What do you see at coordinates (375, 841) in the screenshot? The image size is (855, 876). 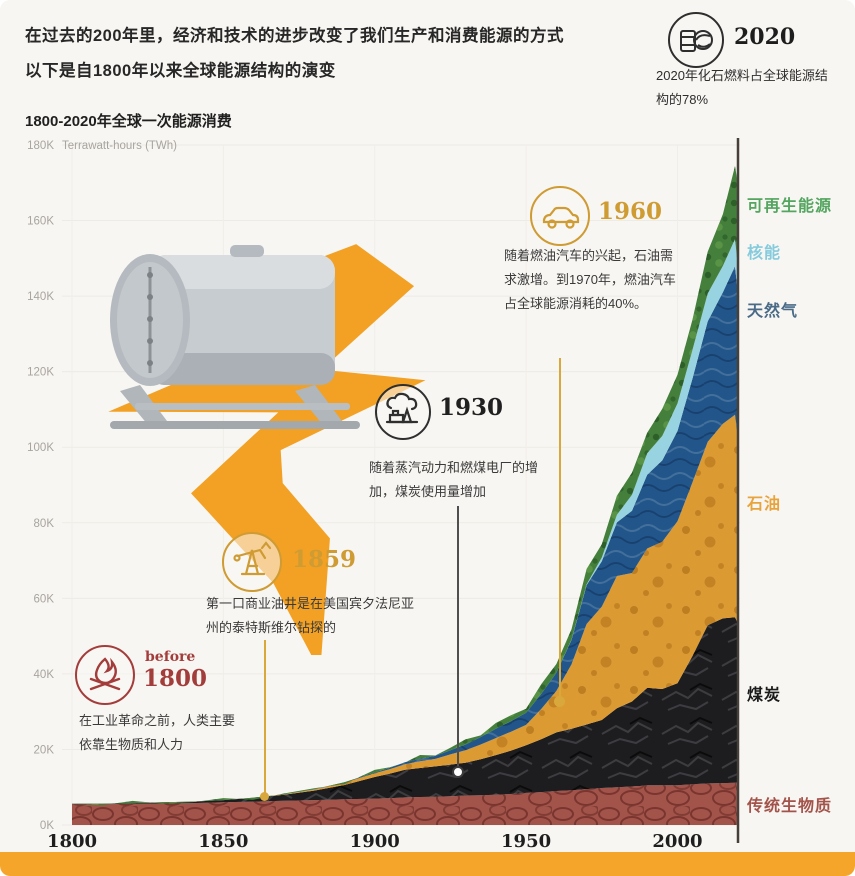 I see `svg-text: 1900` at bounding box center [375, 841].